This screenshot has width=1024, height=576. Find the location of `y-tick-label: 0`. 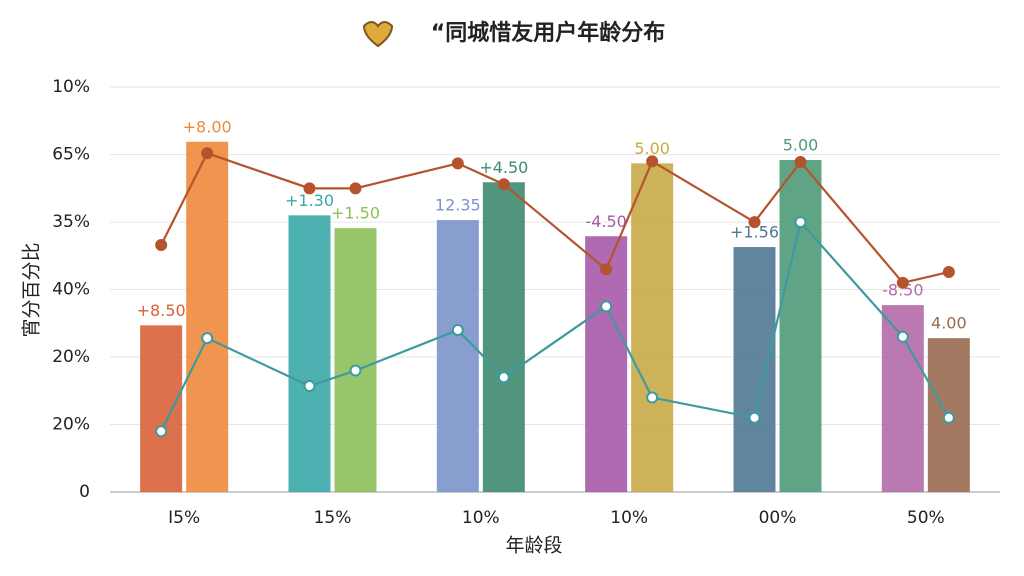

y-tick-label: 0 is located at coordinates (84, 492).